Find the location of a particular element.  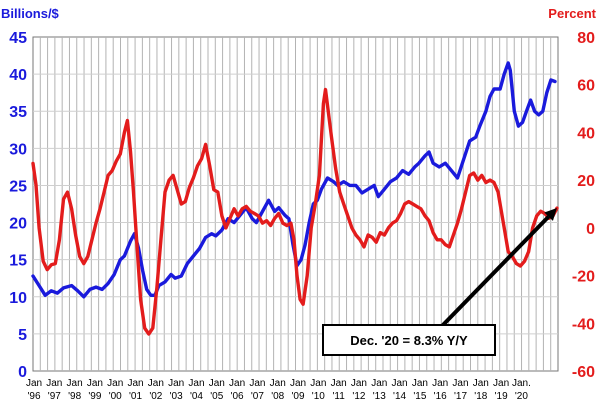

left-axis: 0 5 10 15 20 25 30 35 40 45 is located at coordinates (18, 205).